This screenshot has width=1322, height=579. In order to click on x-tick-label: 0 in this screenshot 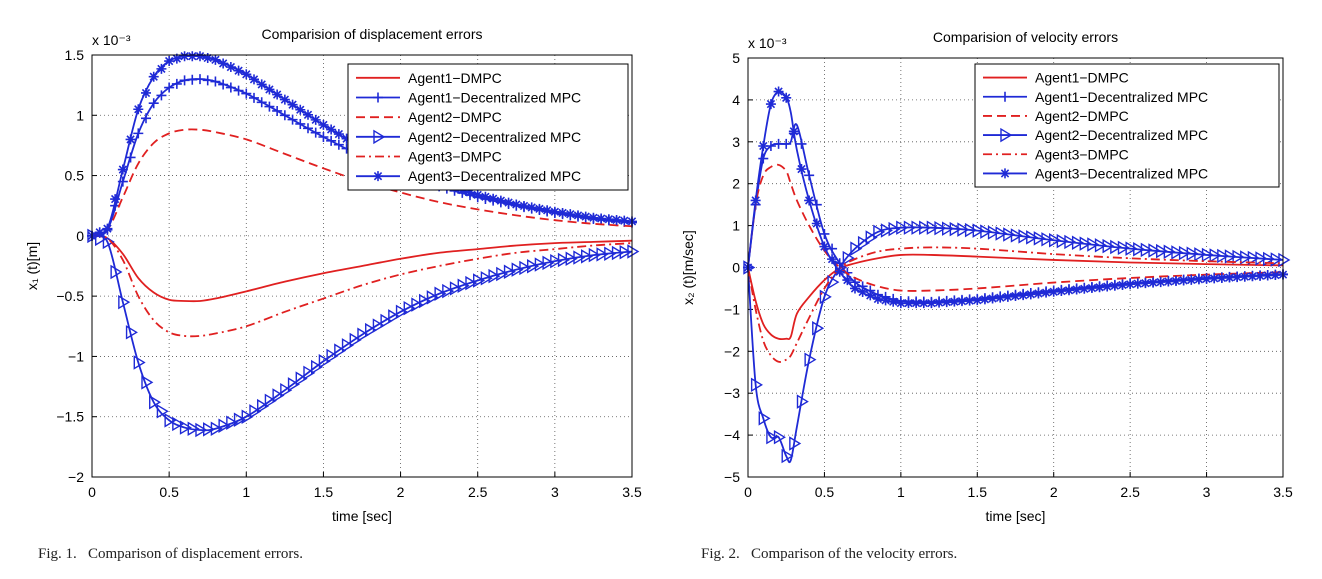, I will do `click(92, 492)`.